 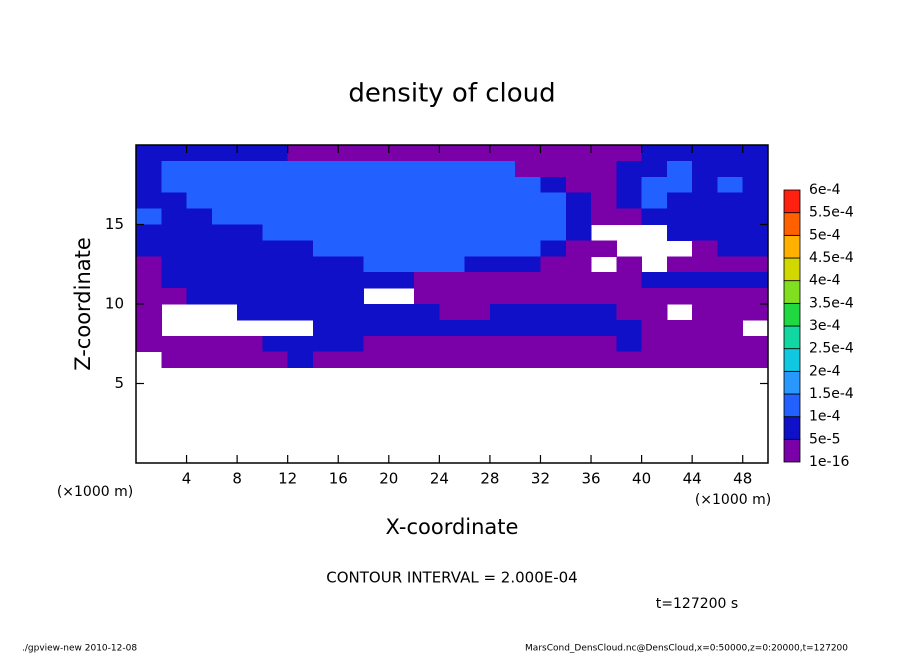 I want to click on colorbar-label: 4.5e-4, so click(x=831, y=258).